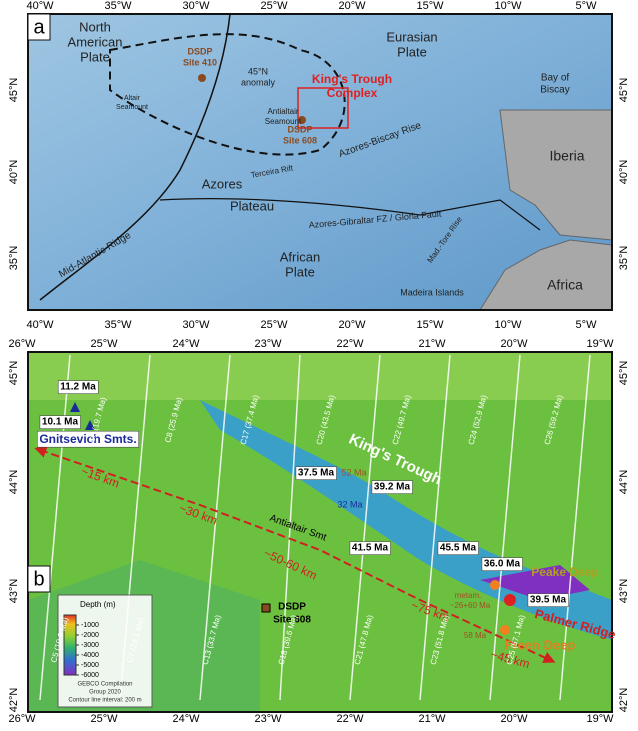 The height and width of the screenshot is (731, 638). I want to click on map-label: Bay of, so click(555, 78).